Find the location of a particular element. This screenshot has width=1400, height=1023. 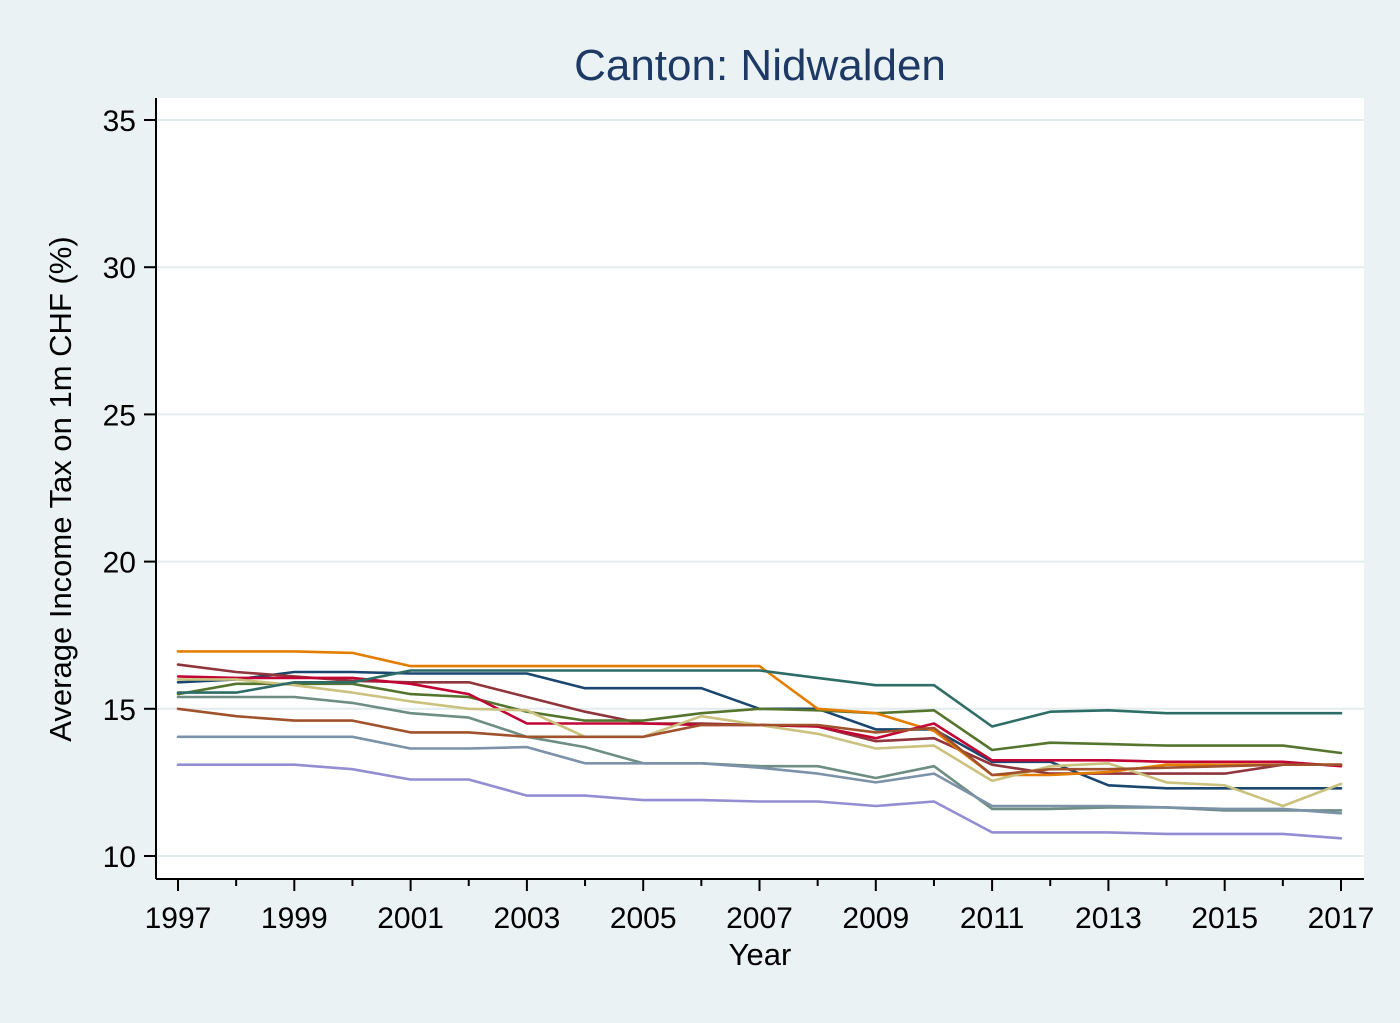

x-axis-label: Year is located at coordinates (760, 954).